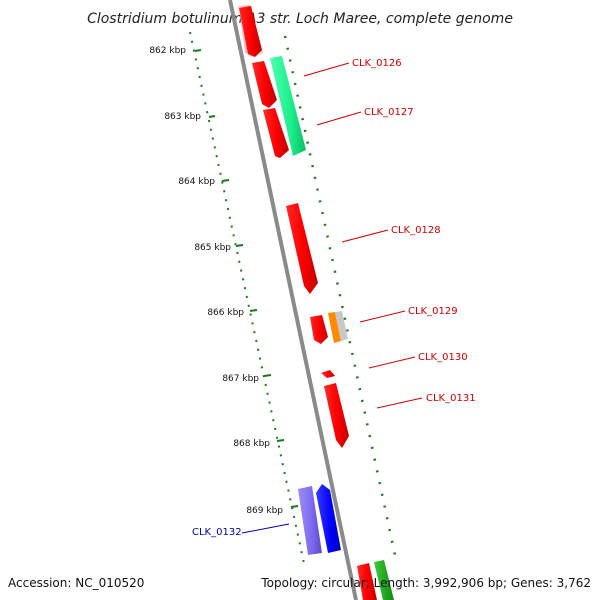 The width and height of the screenshot is (600, 600). I want to click on gene-clk0131-arrow, so click(336, 415).